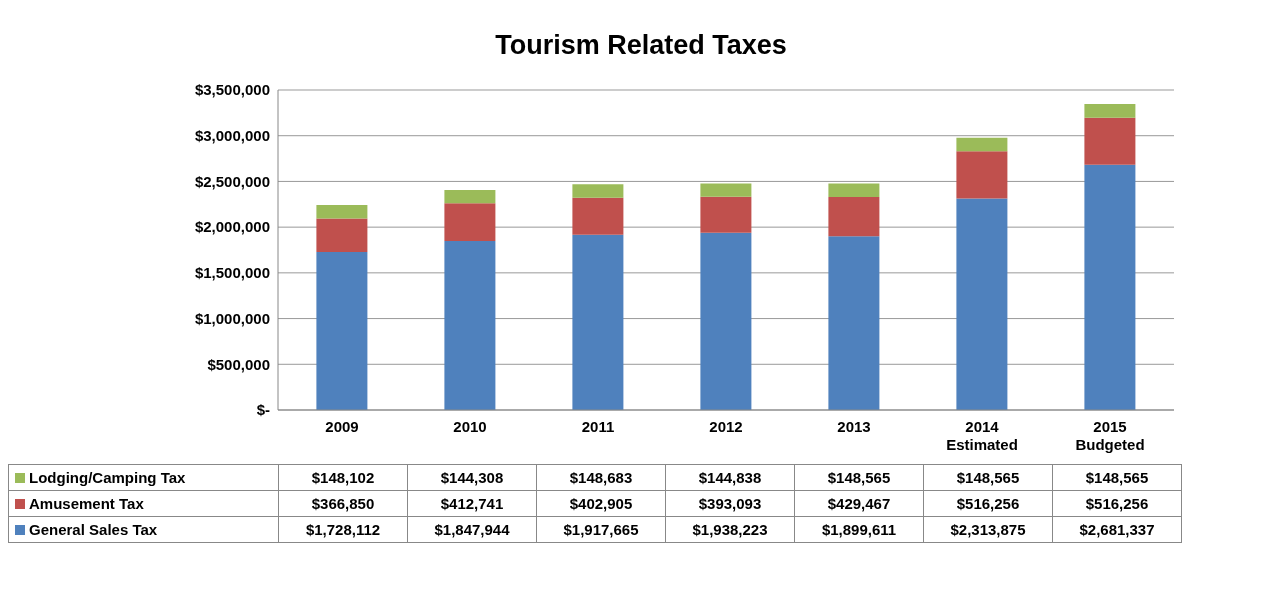 The height and width of the screenshot is (589, 1282). I want to click on legend-label: Lodging/Camping Tax, so click(143, 477).